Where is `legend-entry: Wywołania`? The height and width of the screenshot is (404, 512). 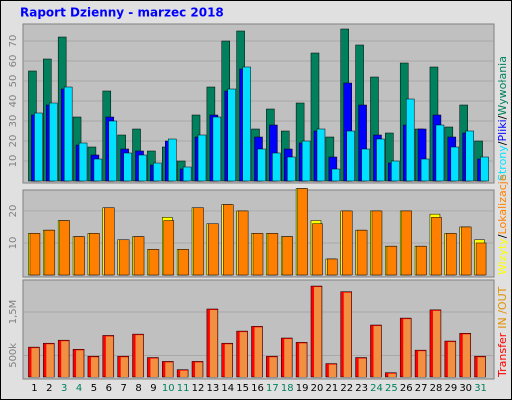 legend-entry: Wywołania is located at coordinates (502, 86).